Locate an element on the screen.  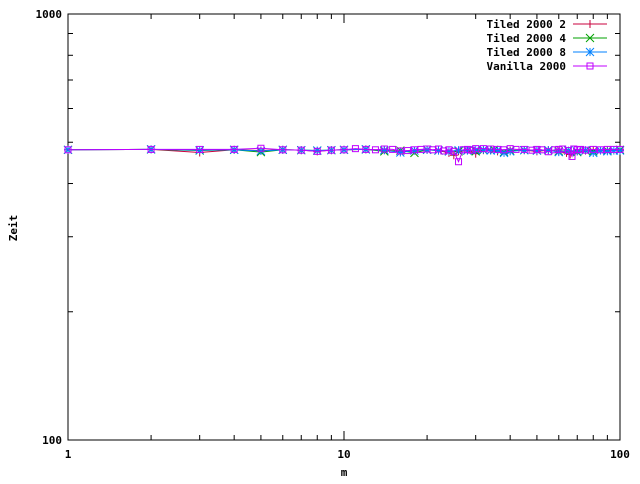
x-tick-label: 10 is located at coordinates (343, 454).